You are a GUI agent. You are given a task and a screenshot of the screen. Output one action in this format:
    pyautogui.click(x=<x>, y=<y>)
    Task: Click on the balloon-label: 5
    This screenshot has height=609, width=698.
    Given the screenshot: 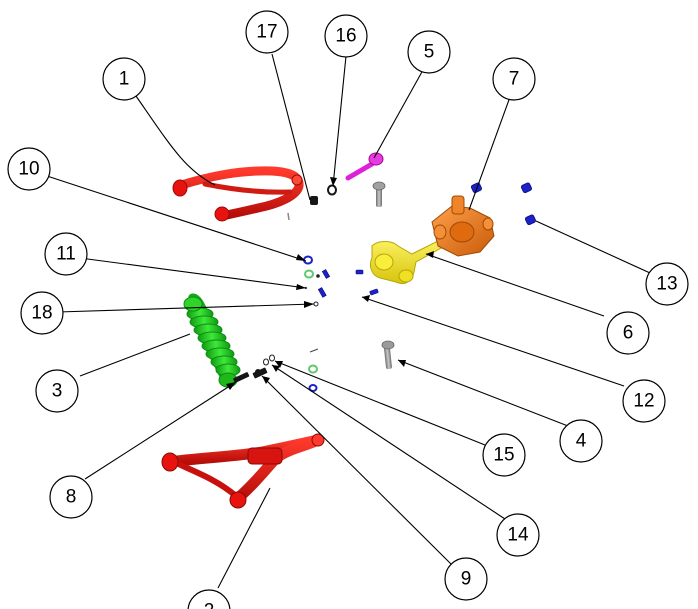 What is the action you would take?
    pyautogui.click(x=429, y=52)
    